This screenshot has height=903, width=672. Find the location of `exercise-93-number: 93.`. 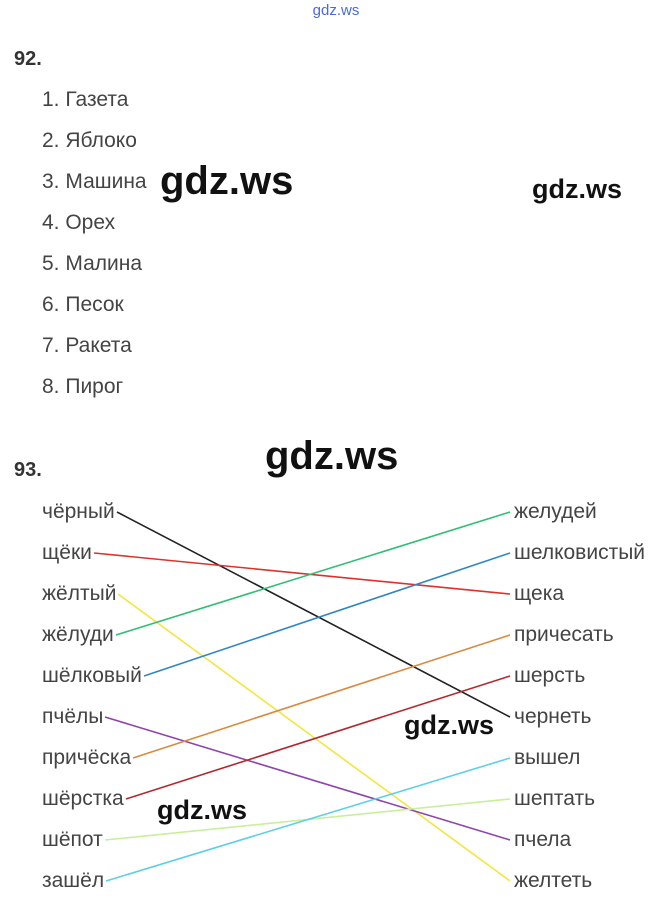

exercise-93-number: 93. is located at coordinates (28, 470).